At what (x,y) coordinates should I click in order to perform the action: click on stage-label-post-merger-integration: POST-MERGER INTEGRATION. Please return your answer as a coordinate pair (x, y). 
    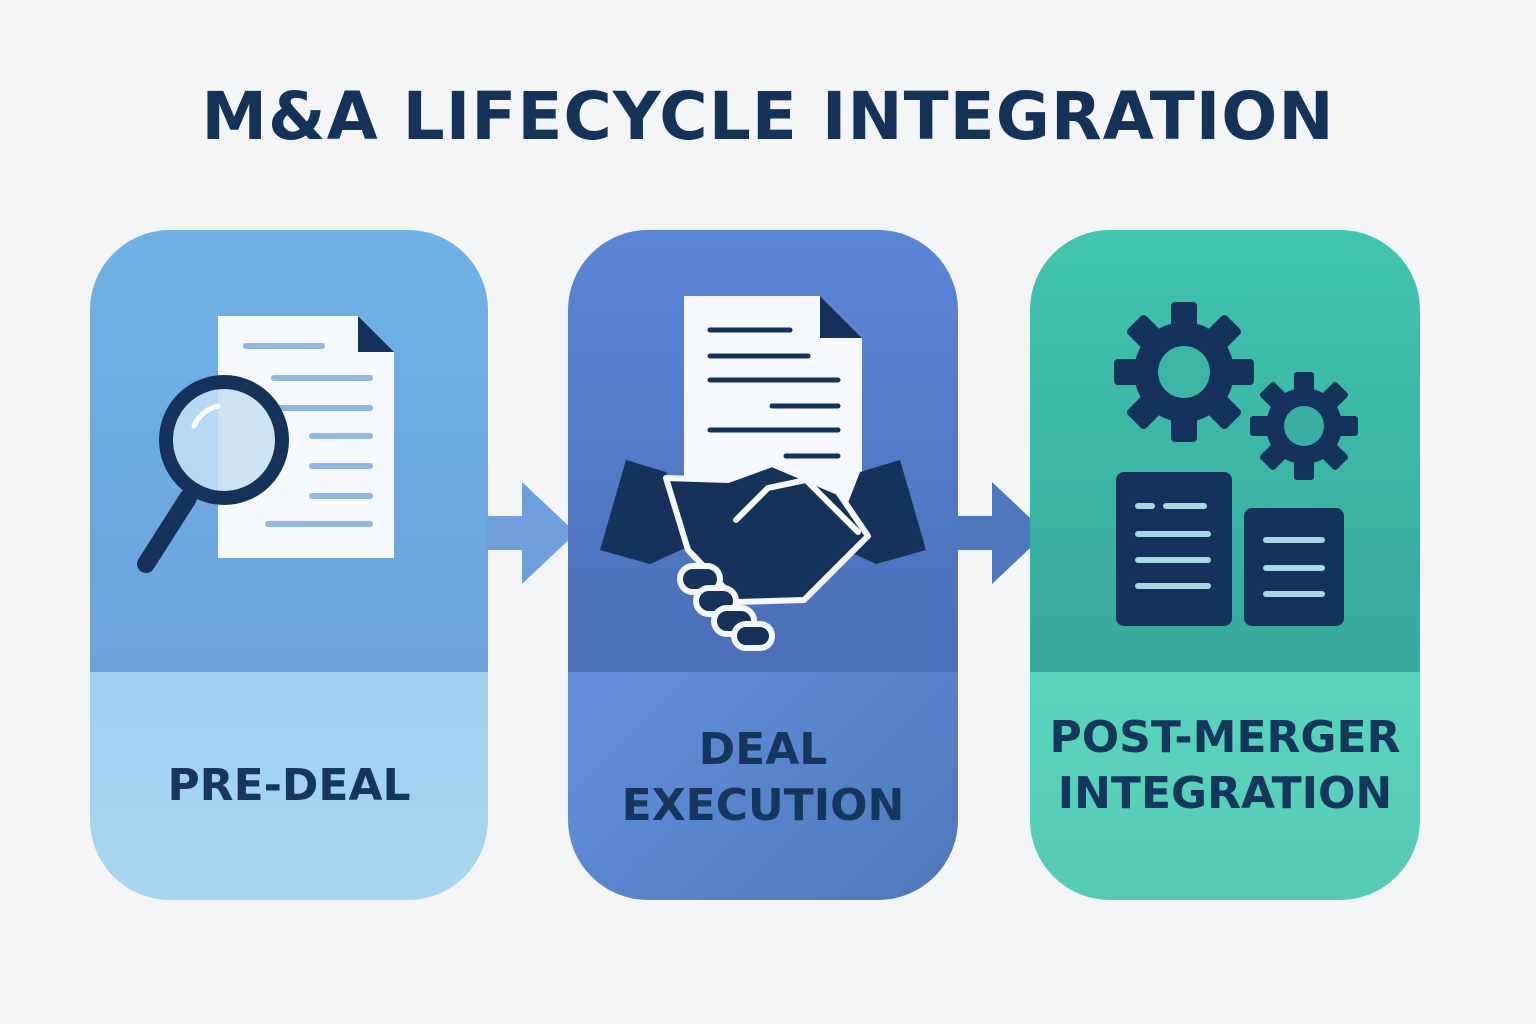
    Looking at the image, I should click on (1225, 786).